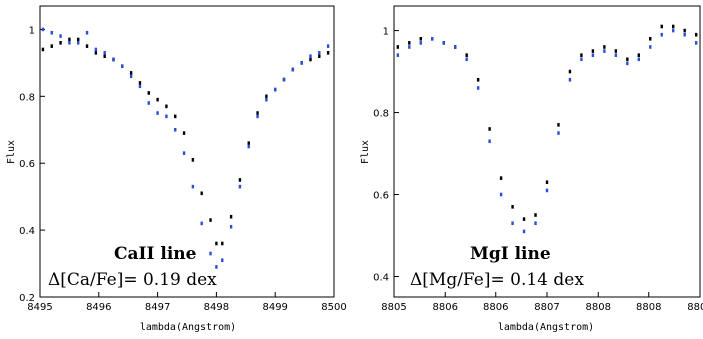 The width and height of the screenshot is (703, 339). What do you see at coordinates (386, 32) in the screenshot?
I see `y-tick-label: 1` at bounding box center [386, 32].